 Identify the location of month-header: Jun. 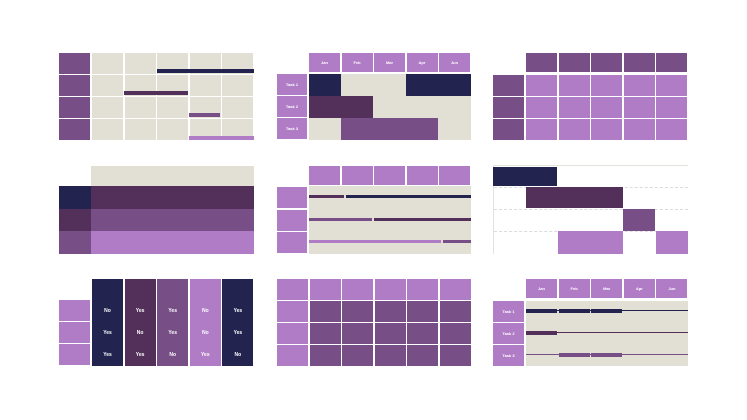
(454, 62).